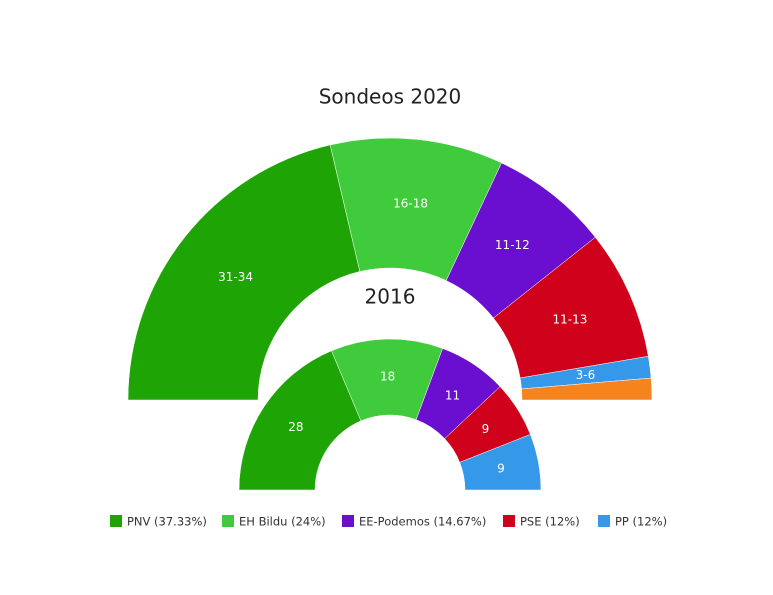 The image size is (773, 595). I want to click on legend-label: PP (12%), so click(641, 522).